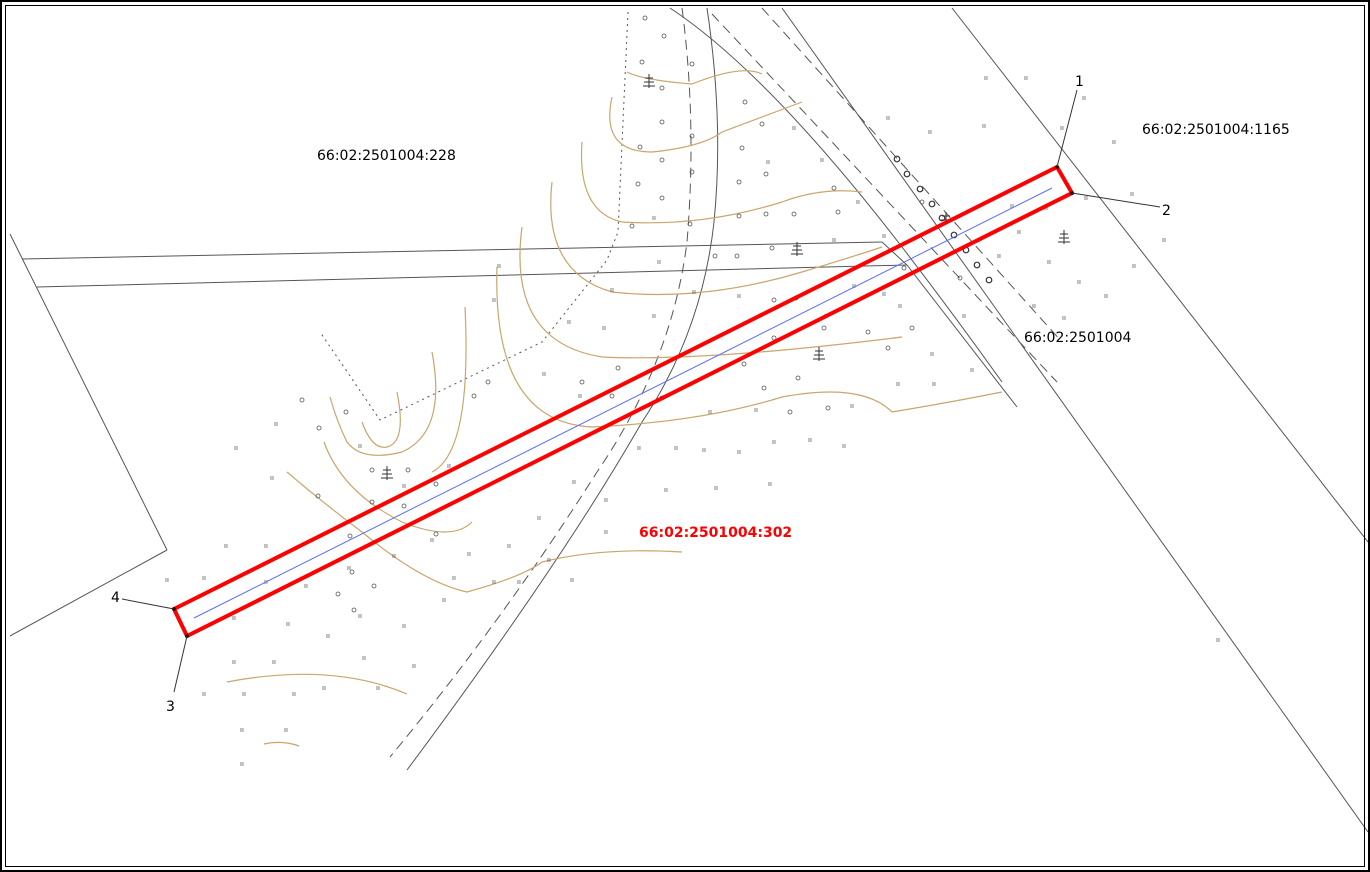 This screenshot has width=1370, height=872. I want to click on bold-shrub-symbols, so click(943, 219).